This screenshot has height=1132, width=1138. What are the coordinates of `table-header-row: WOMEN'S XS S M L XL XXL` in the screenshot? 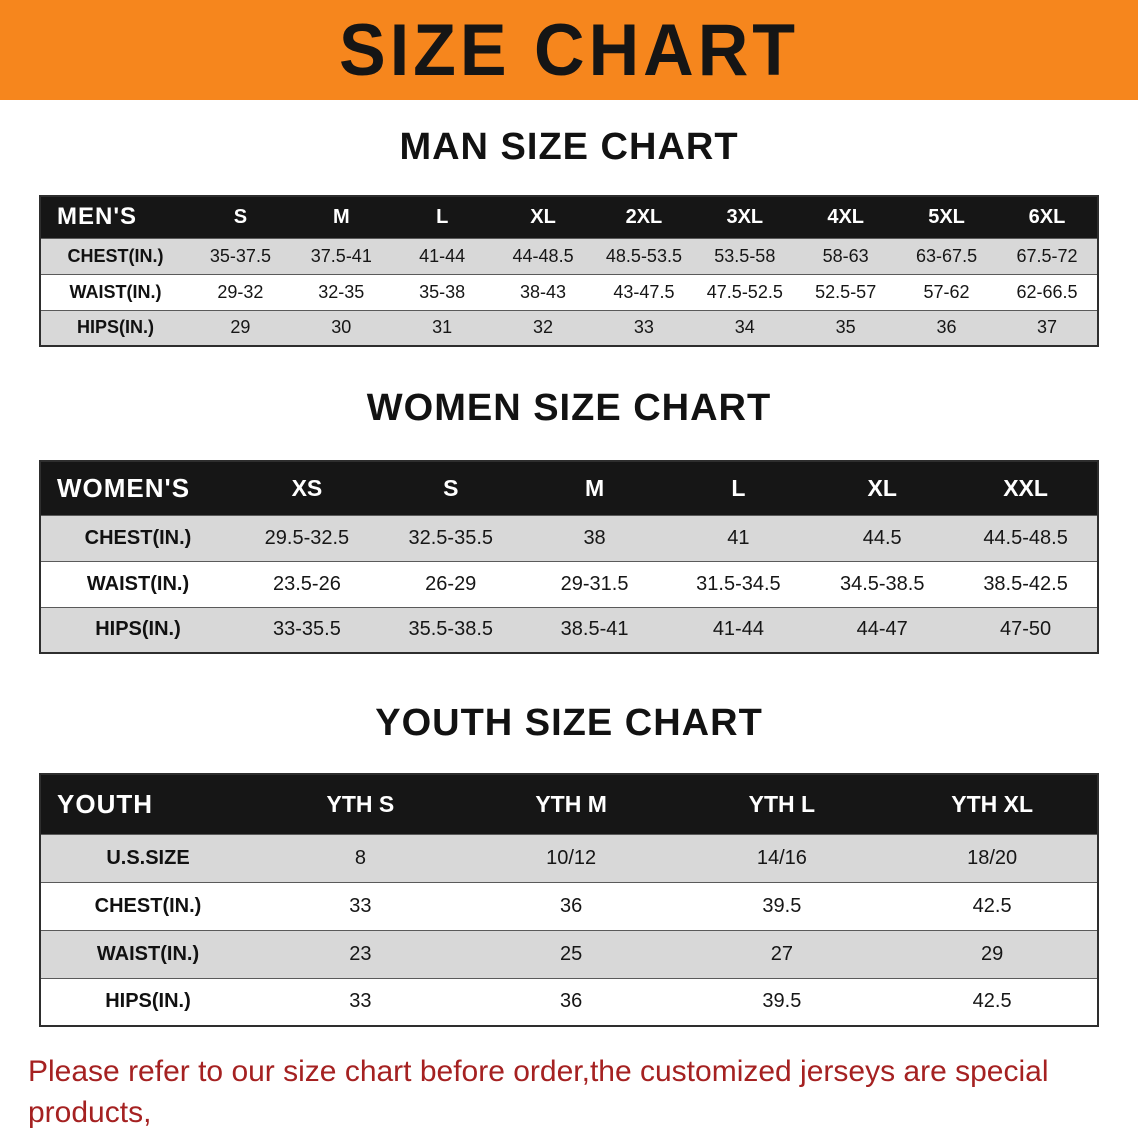 It's located at (569, 488).